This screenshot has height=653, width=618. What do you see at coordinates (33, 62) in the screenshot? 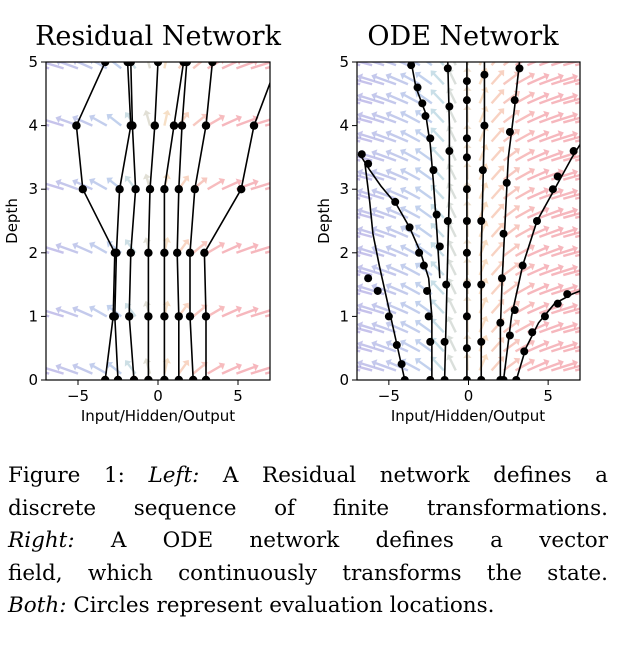
I see `y-tick-label: 5` at bounding box center [33, 62].